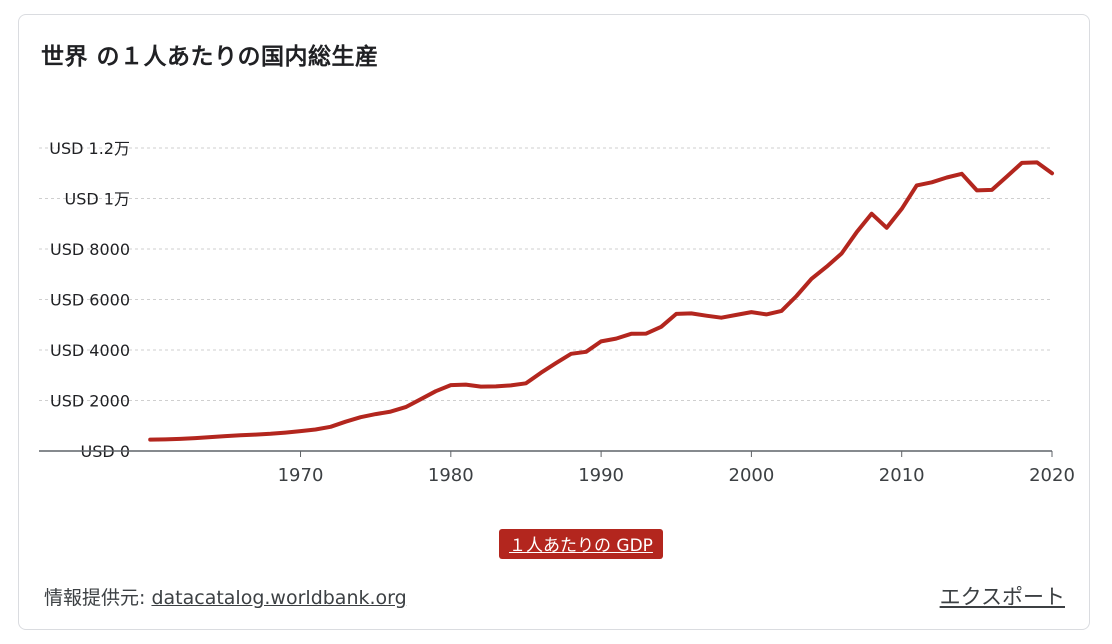 This screenshot has width=1112, height=644. What do you see at coordinates (210, 57) in the screenshot?
I see `chart-title: 世界 の１人あたりの国内総生産` at bounding box center [210, 57].